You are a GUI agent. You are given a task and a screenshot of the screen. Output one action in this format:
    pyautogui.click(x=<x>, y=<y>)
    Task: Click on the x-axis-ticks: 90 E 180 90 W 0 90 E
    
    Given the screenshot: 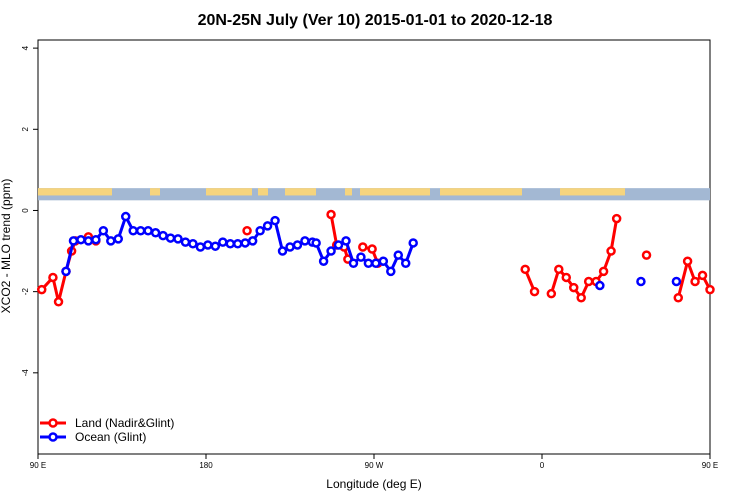 What is the action you would take?
    pyautogui.click(x=374, y=462)
    